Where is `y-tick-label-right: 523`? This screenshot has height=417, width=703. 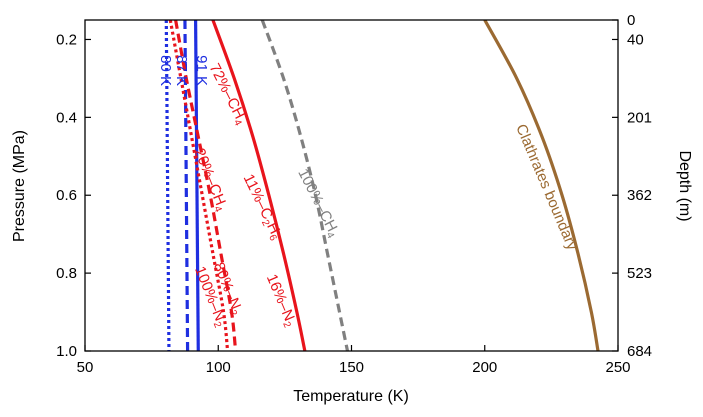 y-tick-label-right: 523 is located at coordinates (639, 273).